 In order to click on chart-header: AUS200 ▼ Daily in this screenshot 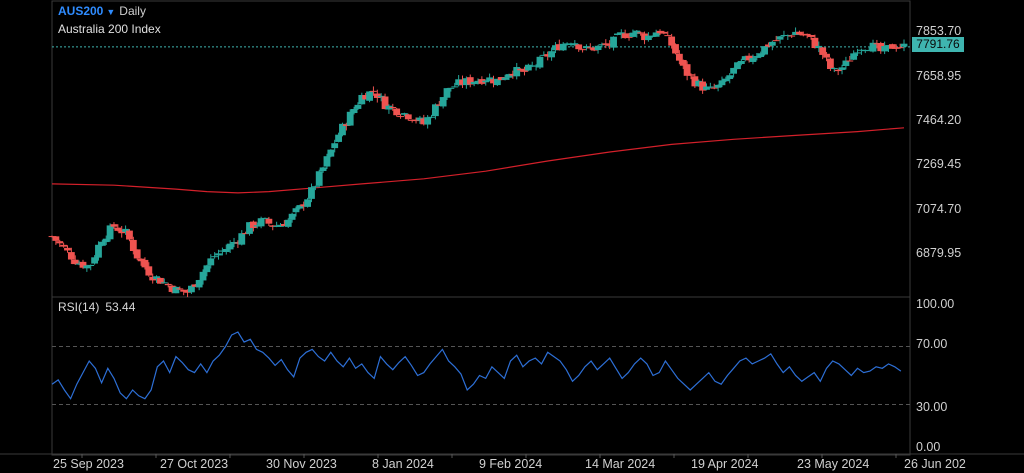, I will do `click(102, 11)`.